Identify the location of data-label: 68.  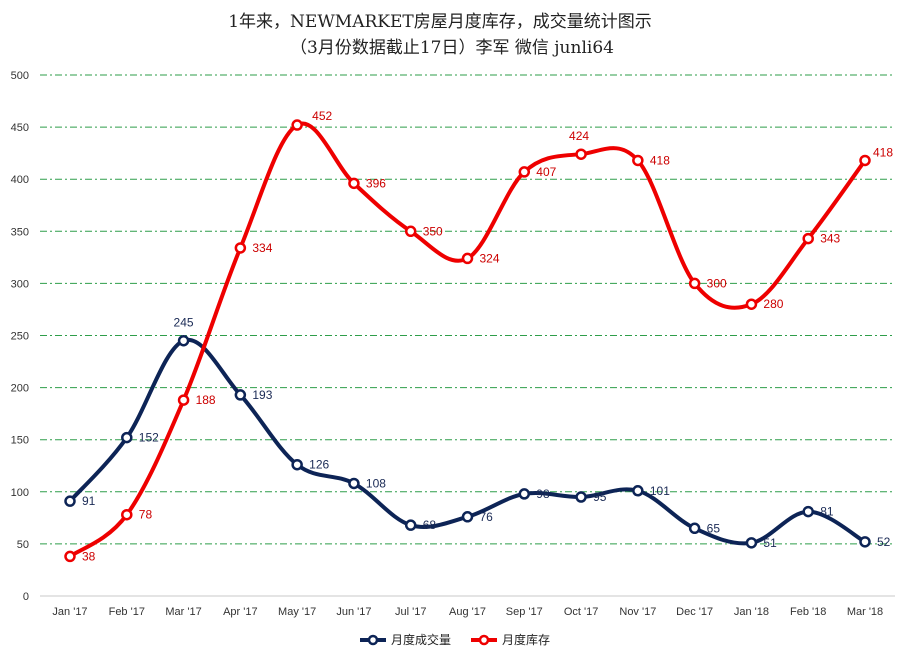
(430, 525).